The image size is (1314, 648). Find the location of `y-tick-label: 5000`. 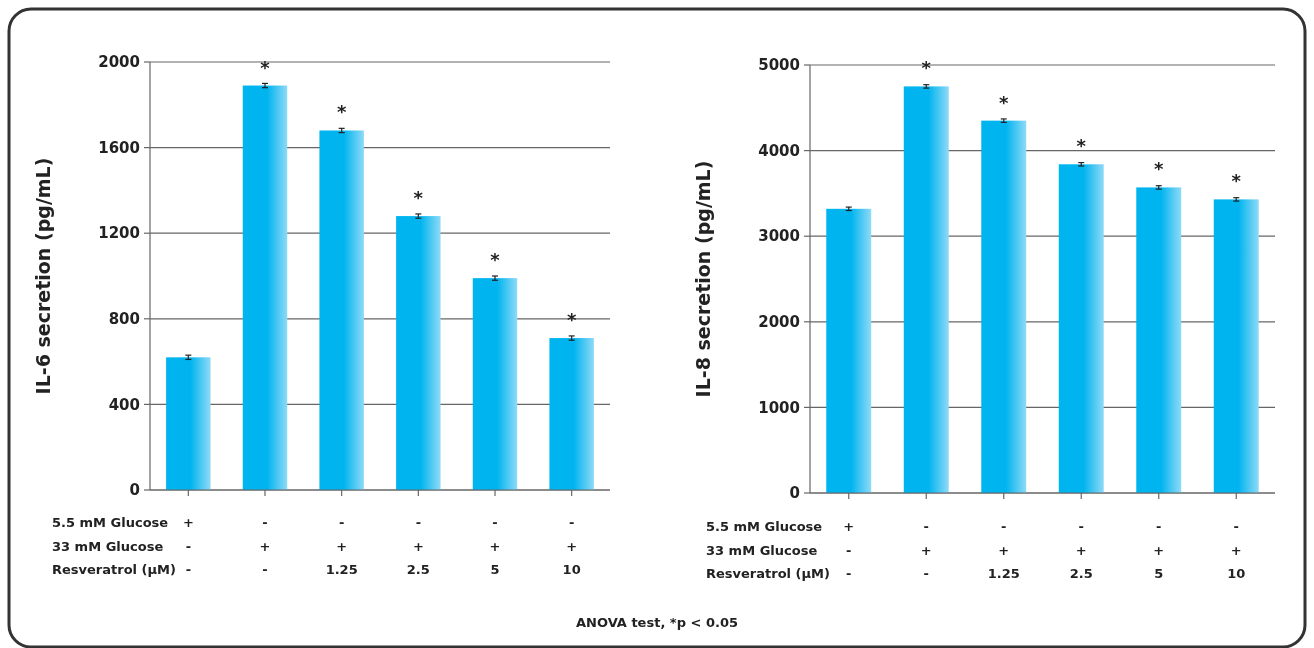

y-tick-label: 5000 is located at coordinates (779, 65).